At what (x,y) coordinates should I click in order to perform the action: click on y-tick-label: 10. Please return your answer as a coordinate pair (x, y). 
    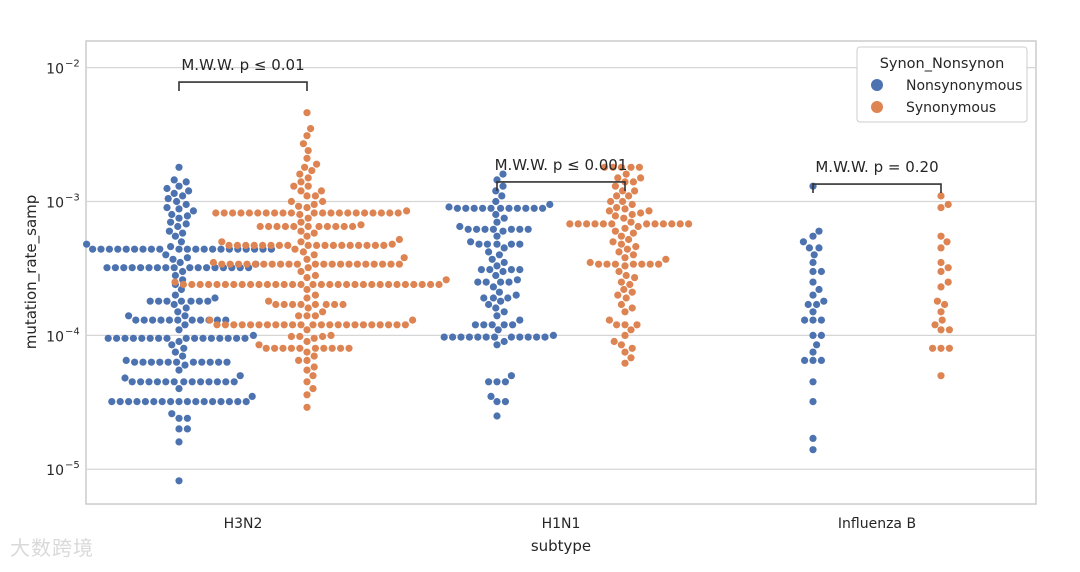
    Looking at the image, I should click on (55, 337).